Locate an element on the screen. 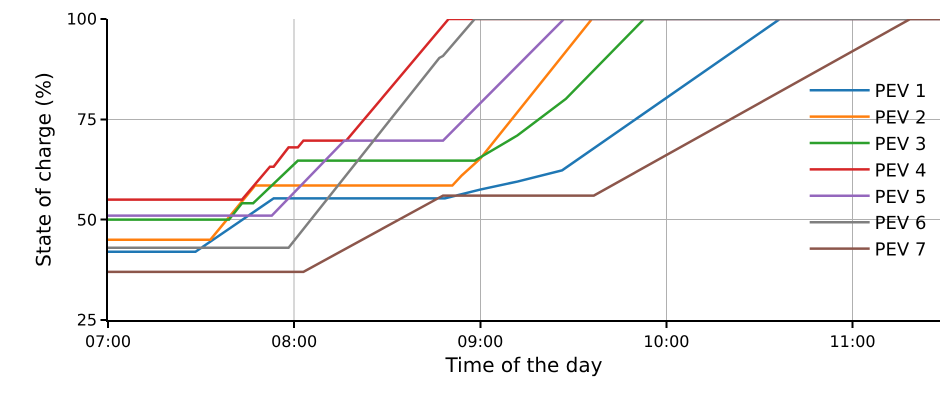 This screenshot has width=942, height=400. legend-label: PEV 4 is located at coordinates (900, 171).